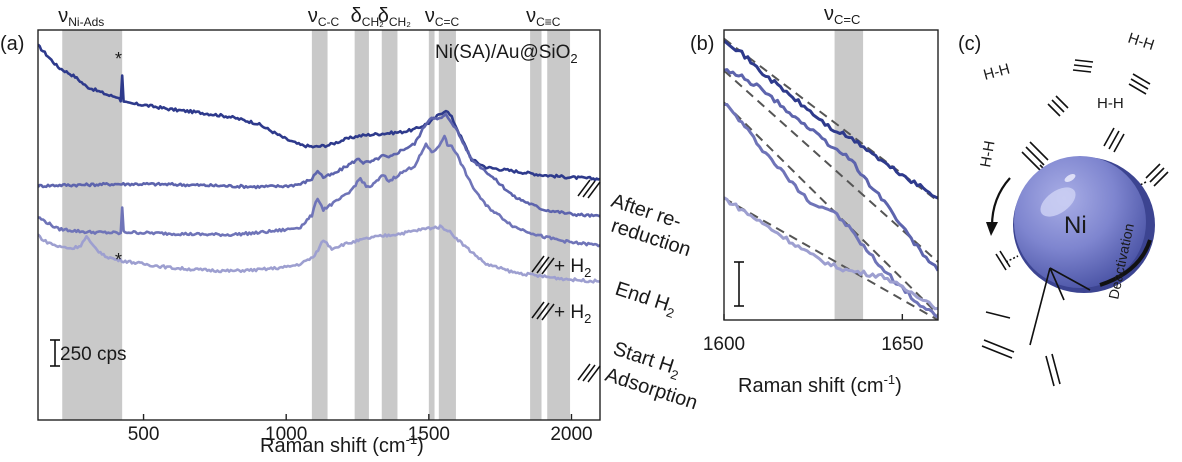 This screenshot has width=1182, height=462. What do you see at coordinates (820, 384) in the screenshot?
I see `panel-b-x-axis-title: Raman shift (cm-1)` at bounding box center [820, 384].